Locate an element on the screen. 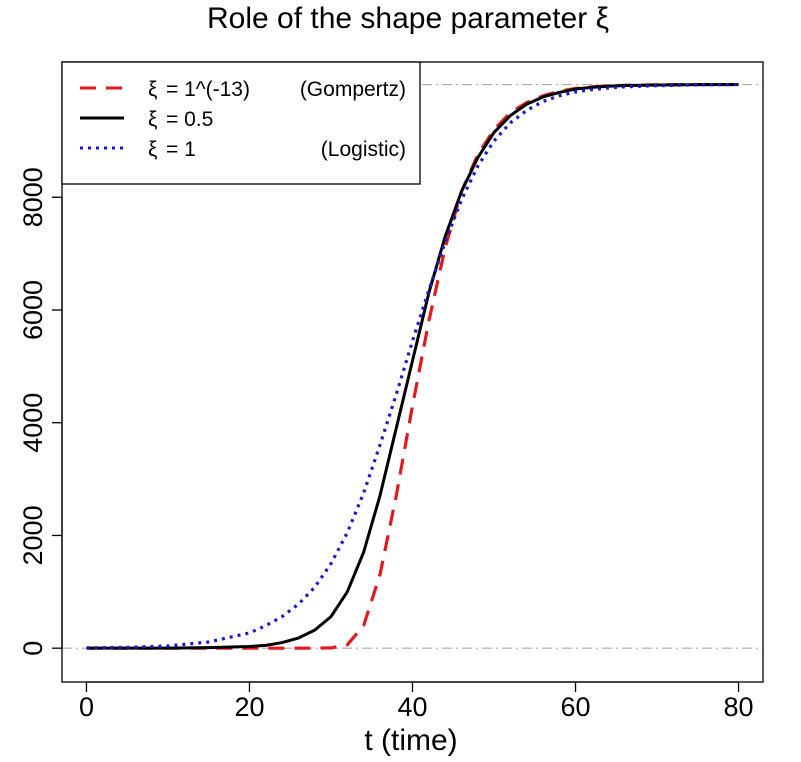 The width and height of the screenshot is (801, 762). y-tick-label: 2000 is located at coordinates (33, 535).